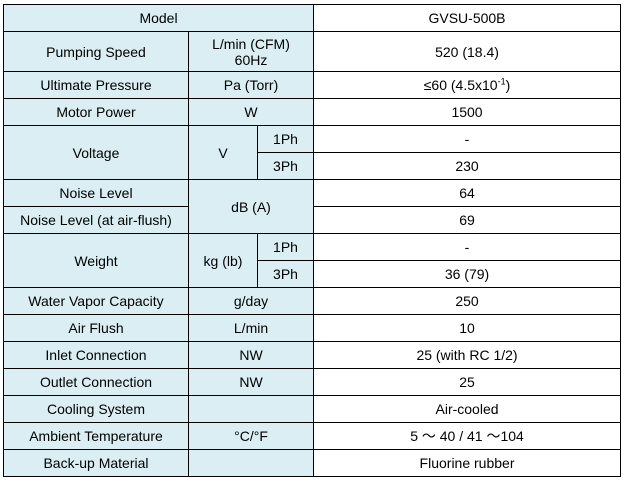 The height and width of the screenshot is (482, 624). Describe the element at coordinates (251, 85) in the screenshot. I see `unit: Pa (Torr)` at that location.